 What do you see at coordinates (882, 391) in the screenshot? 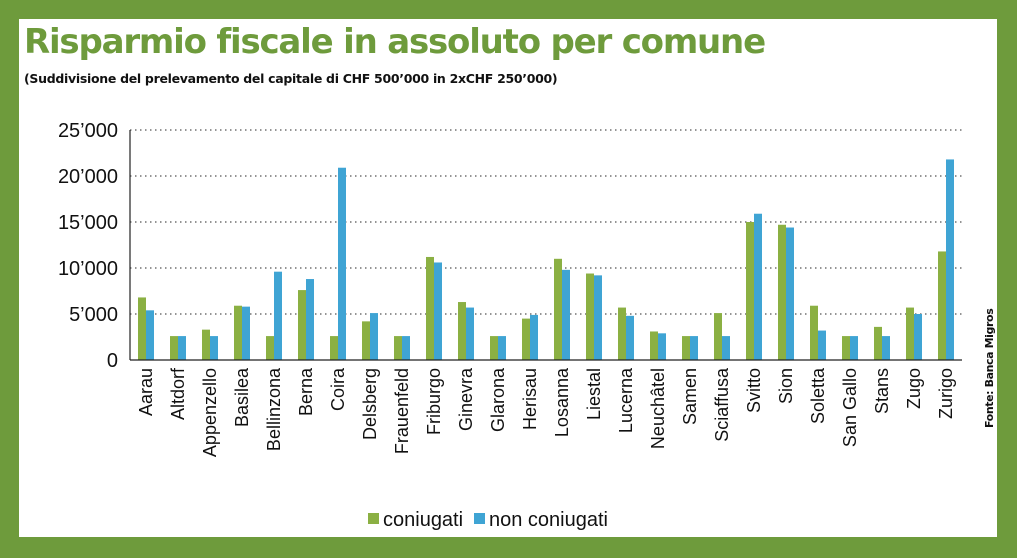
I see `x-tick-label: Stans` at bounding box center [882, 391].